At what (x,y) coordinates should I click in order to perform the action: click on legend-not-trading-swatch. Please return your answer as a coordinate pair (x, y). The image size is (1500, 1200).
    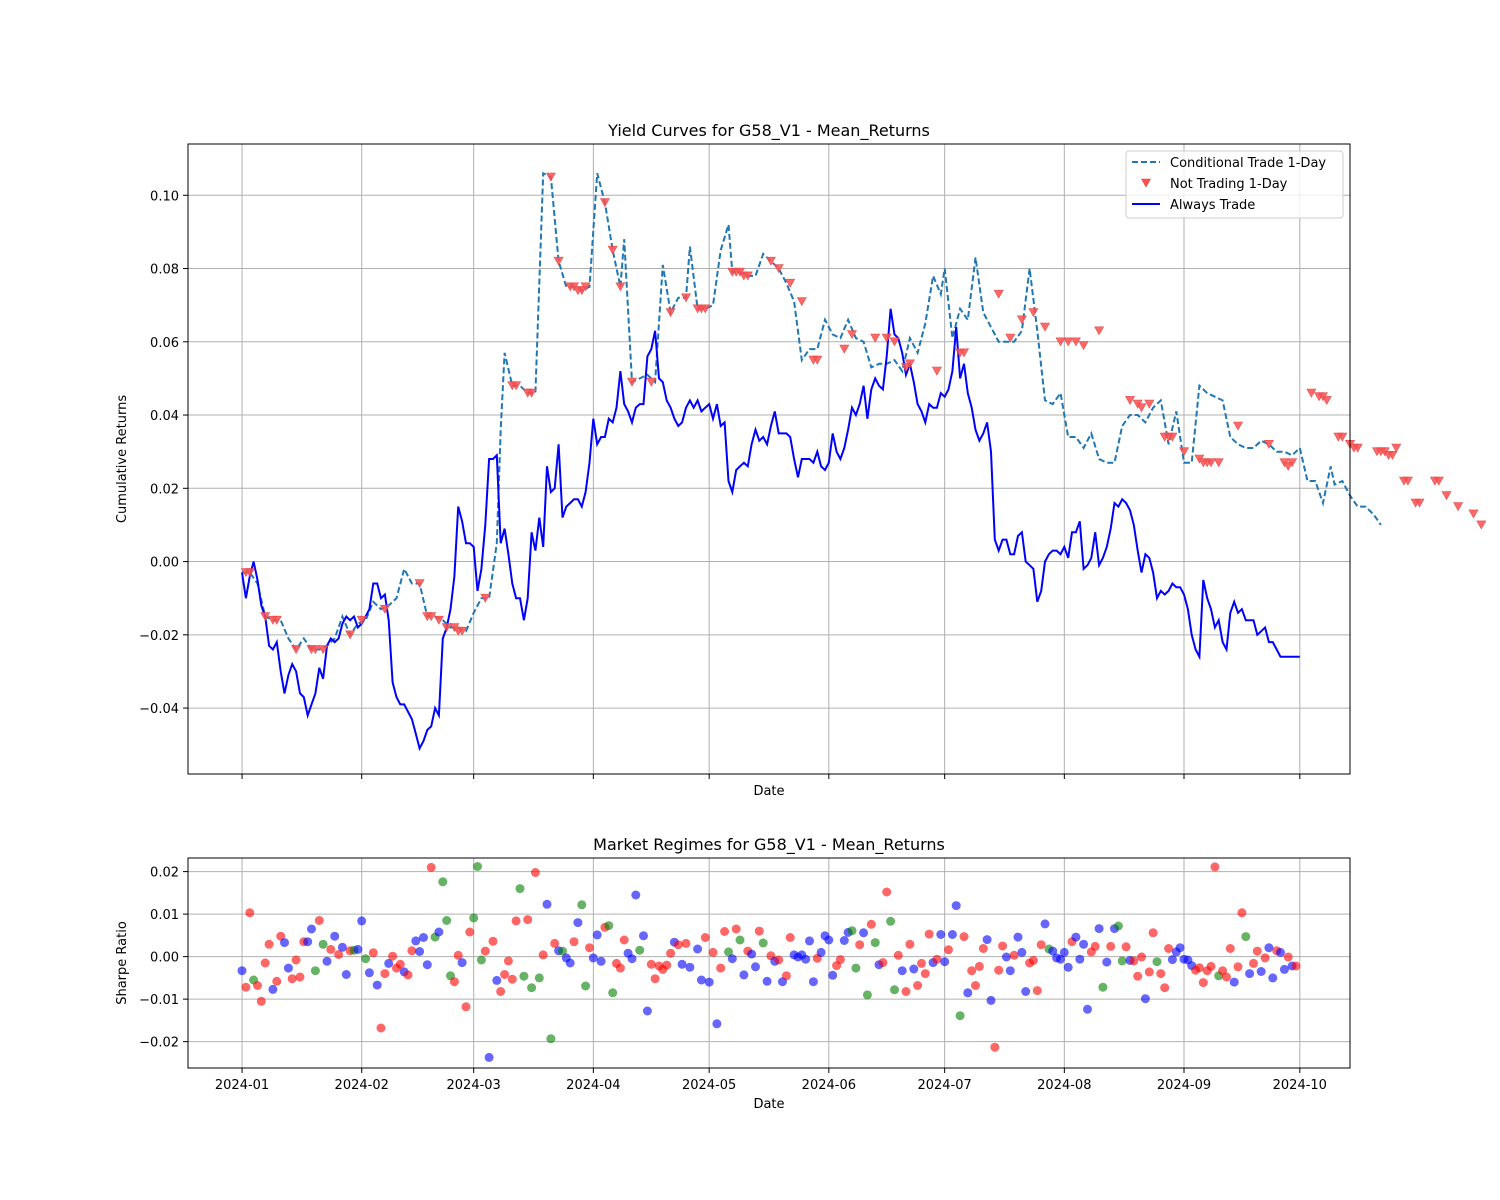
    Looking at the image, I should click on (1146, 183).